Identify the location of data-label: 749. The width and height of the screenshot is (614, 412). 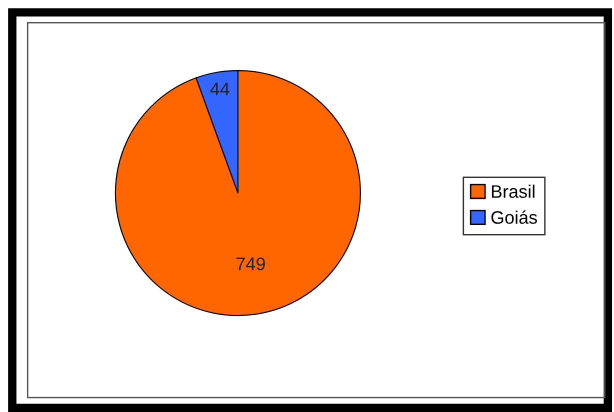
(250, 263).